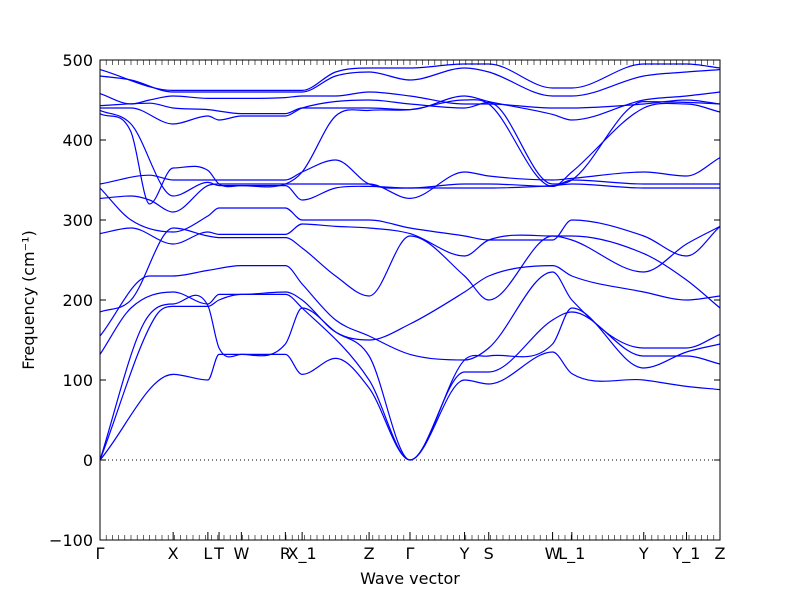  I want to click on x-tick-label: X_1, so click(302, 554).